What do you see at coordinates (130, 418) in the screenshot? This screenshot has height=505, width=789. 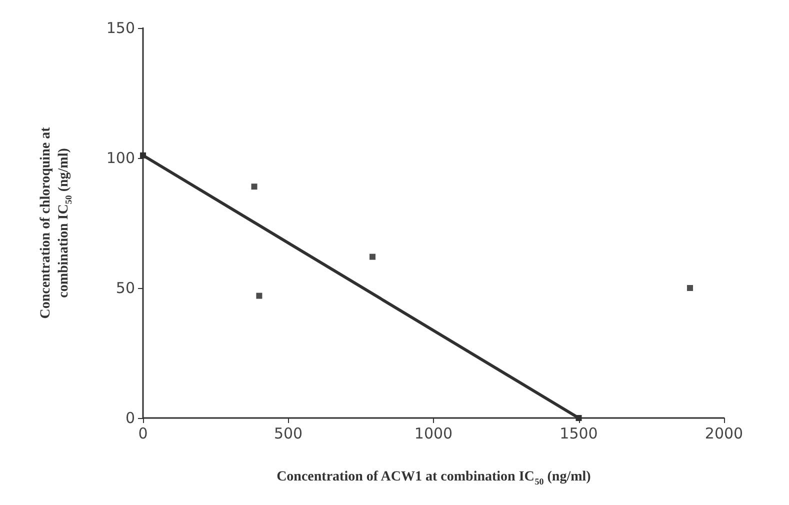 I see `y-tick-label: 0` at bounding box center [130, 418].